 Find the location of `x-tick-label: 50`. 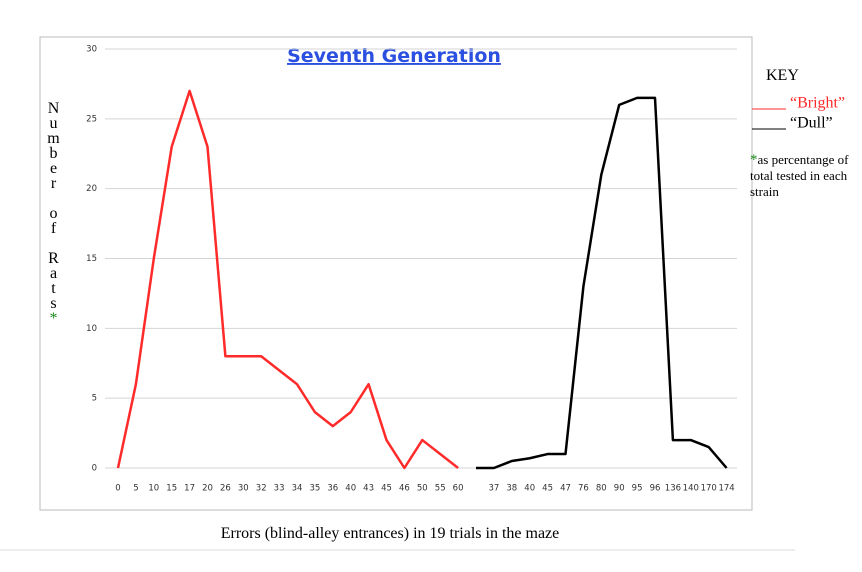

x-tick-label: 50 is located at coordinates (422, 489).